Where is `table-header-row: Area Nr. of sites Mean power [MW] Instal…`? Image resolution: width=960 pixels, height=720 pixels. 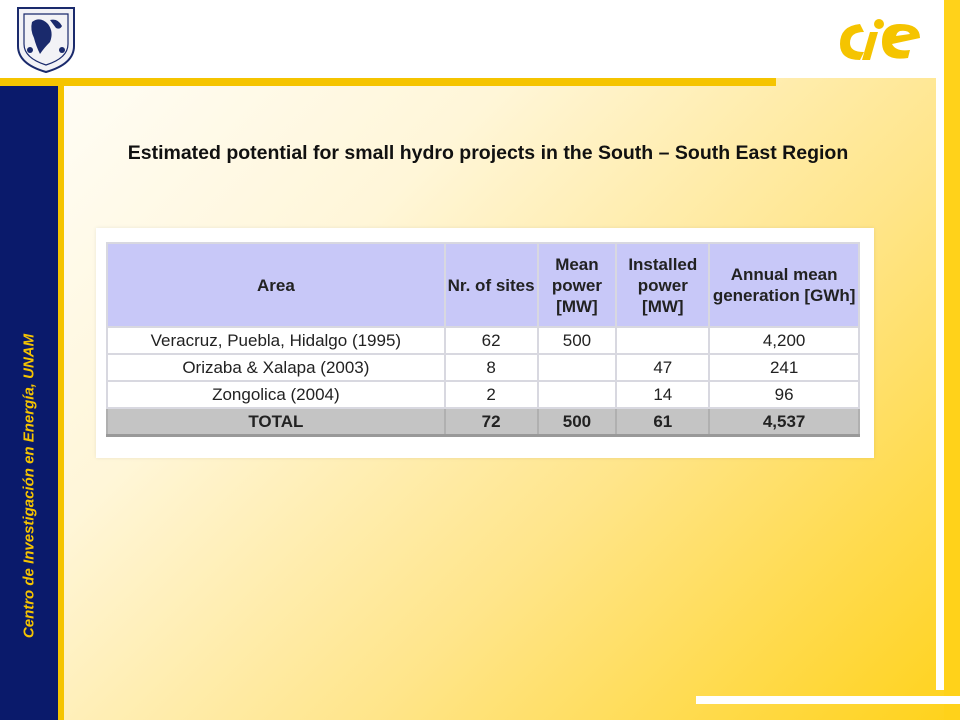 table-header-row: Area Nr. of sites Mean power [MW] Instal… is located at coordinates (483, 285).